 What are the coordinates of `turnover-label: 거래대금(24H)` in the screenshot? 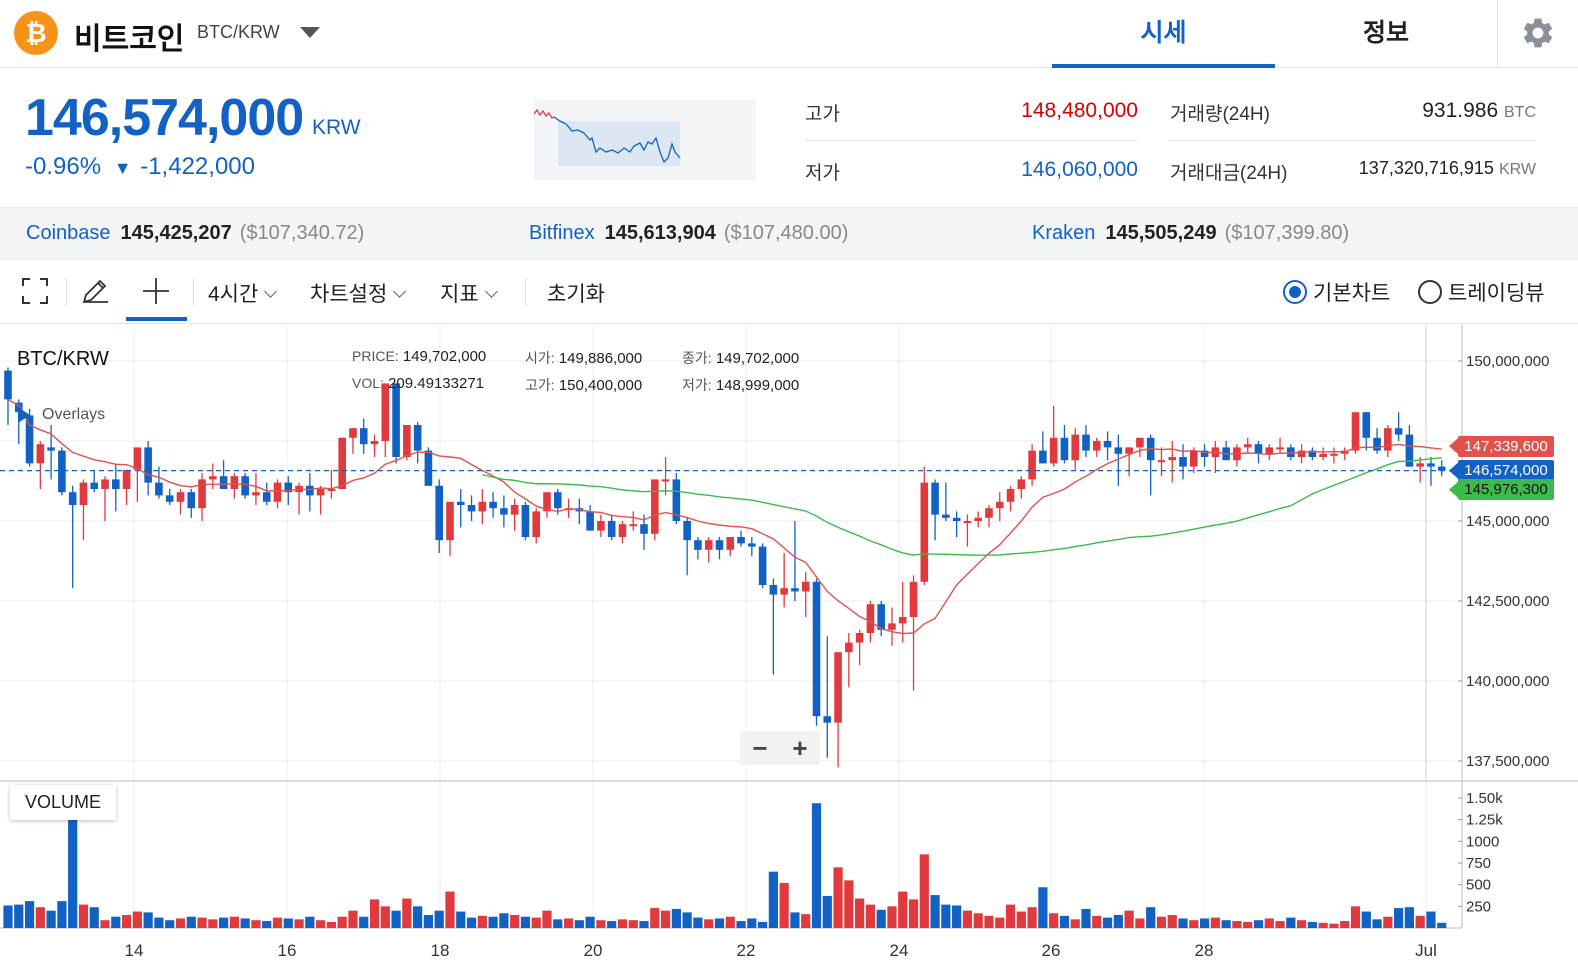 It's located at (1229, 173).